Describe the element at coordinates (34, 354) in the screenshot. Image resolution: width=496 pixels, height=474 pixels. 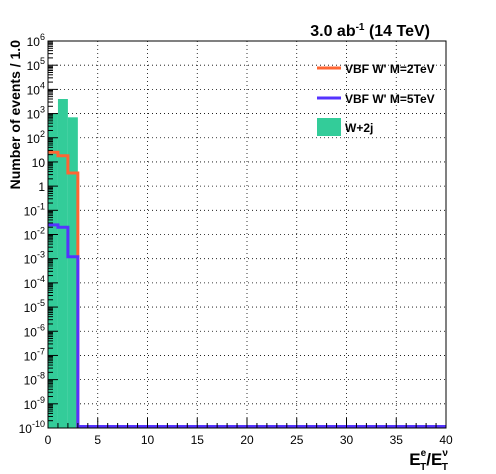
I see `y-tick-label: 10⁻⁷` at that location.